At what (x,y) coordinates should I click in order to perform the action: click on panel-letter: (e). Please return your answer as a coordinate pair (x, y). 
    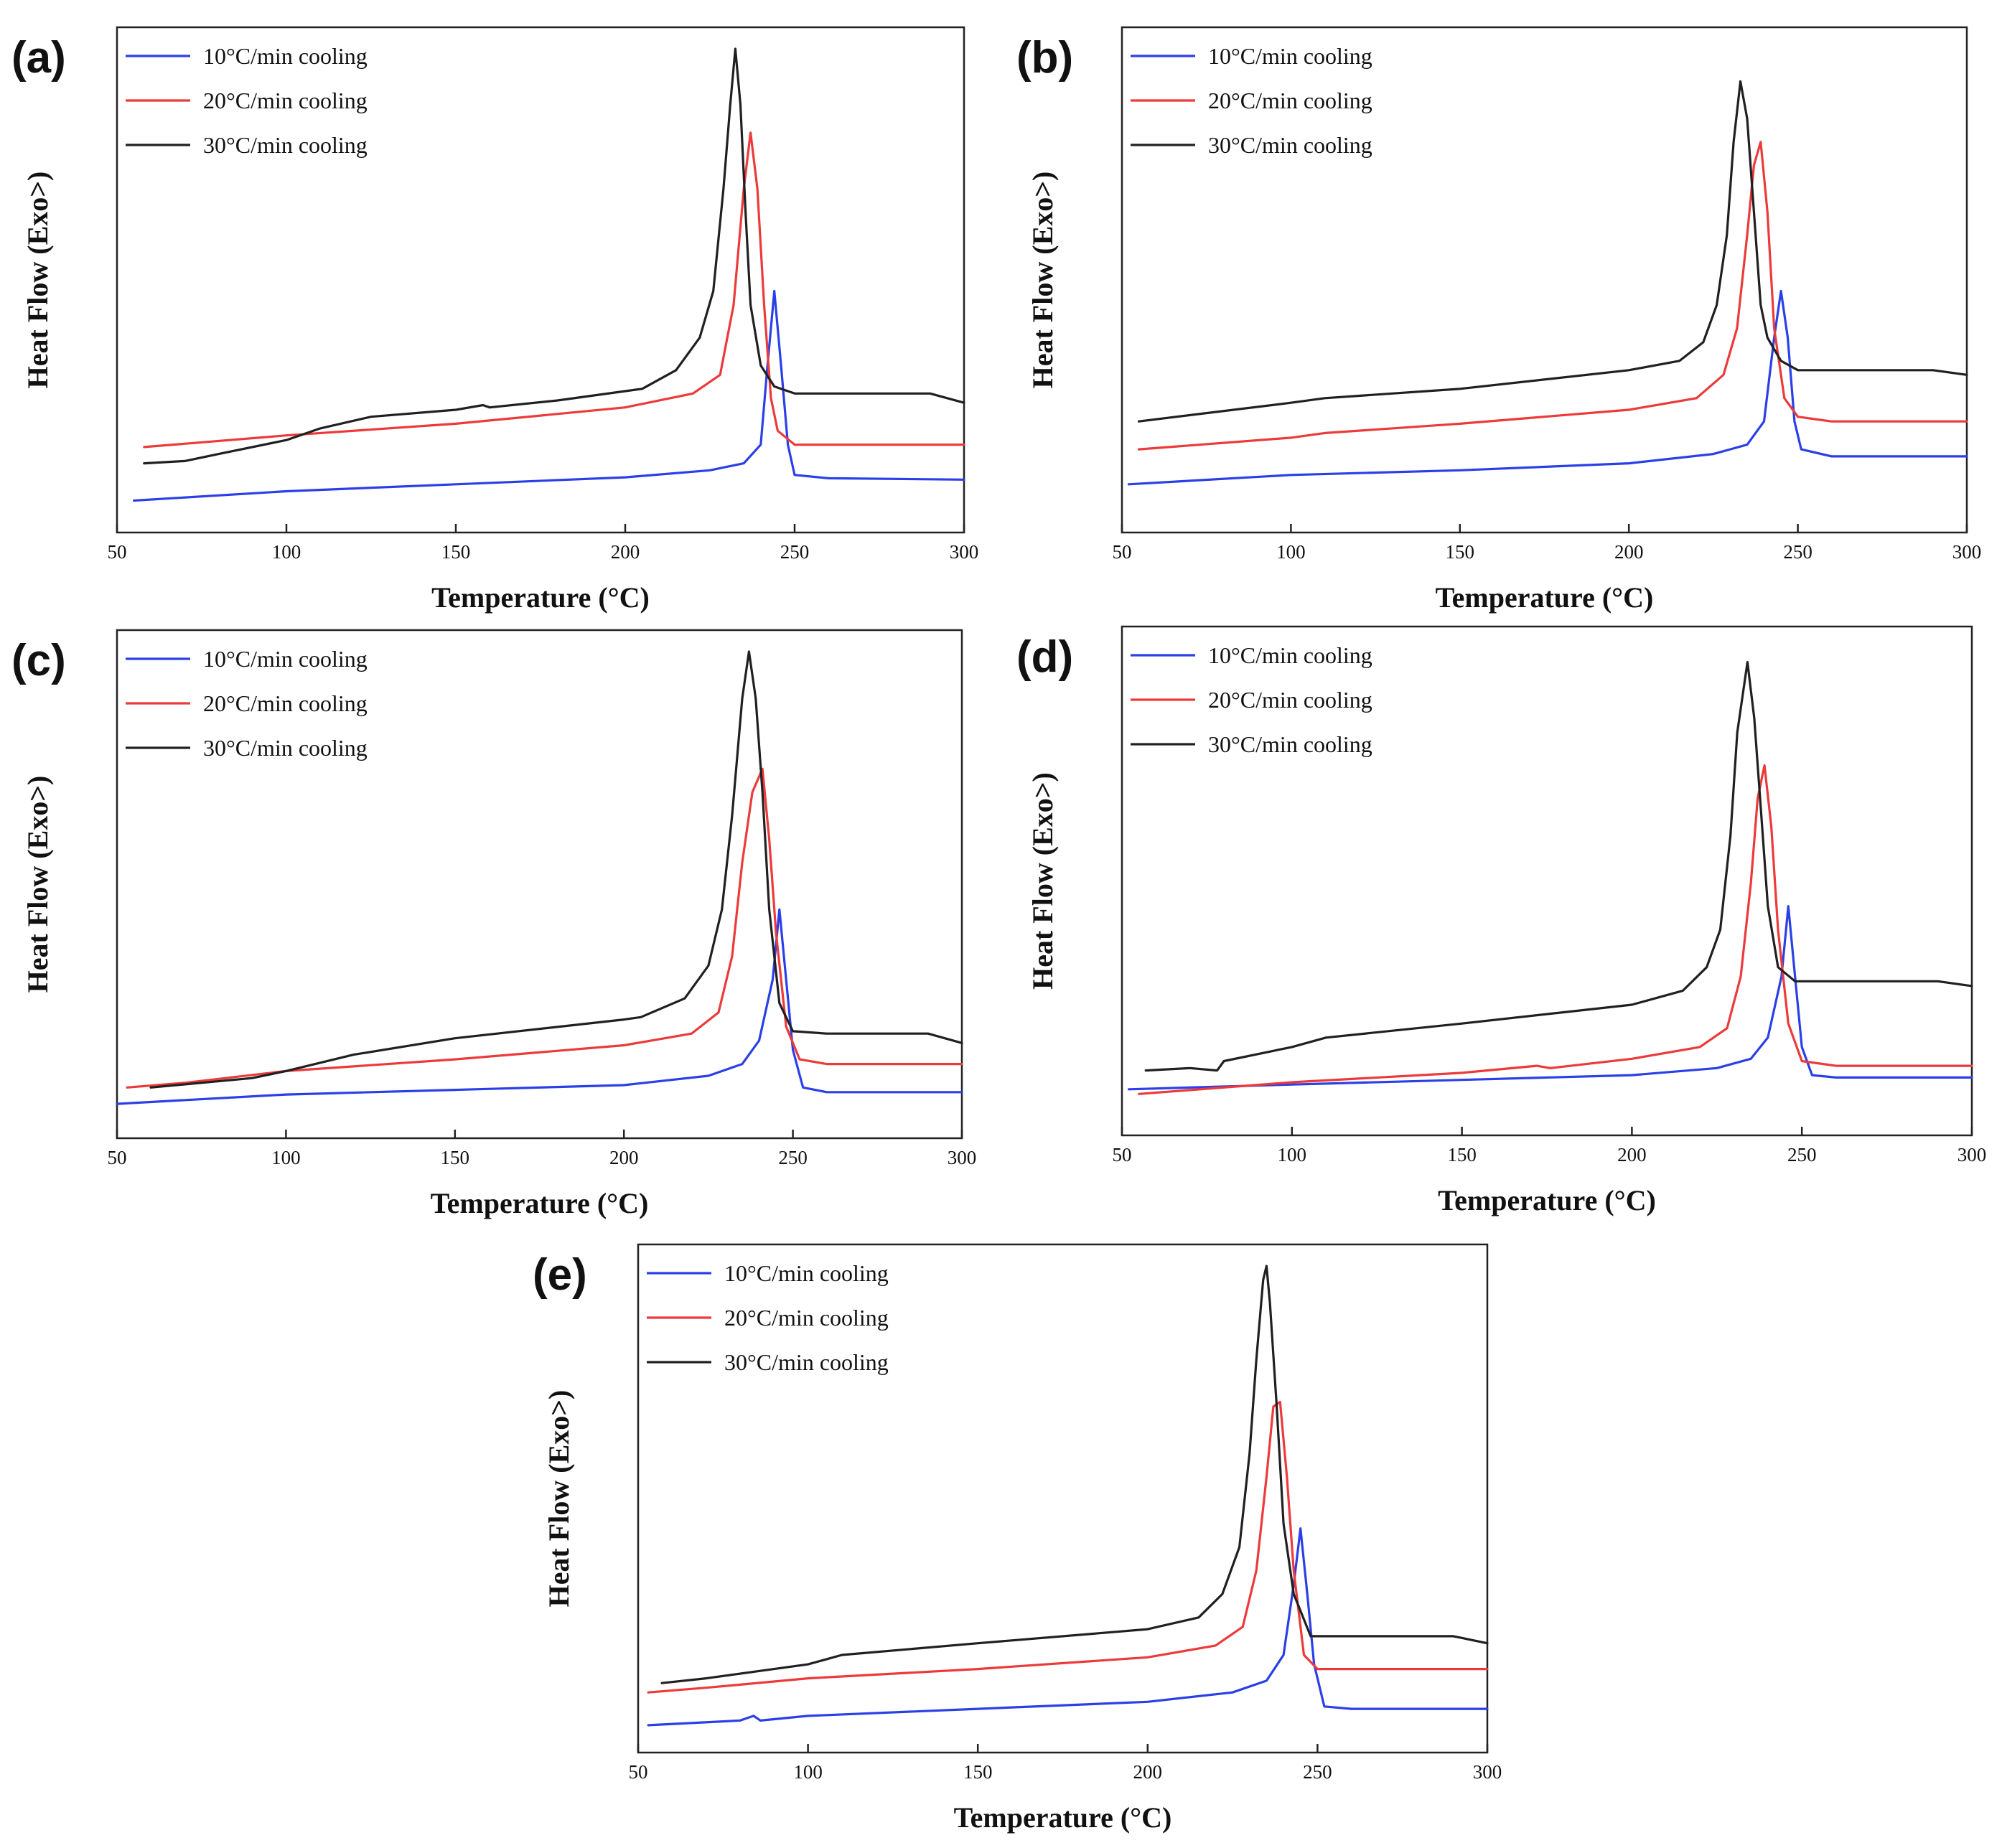
    Looking at the image, I should click on (560, 1275).